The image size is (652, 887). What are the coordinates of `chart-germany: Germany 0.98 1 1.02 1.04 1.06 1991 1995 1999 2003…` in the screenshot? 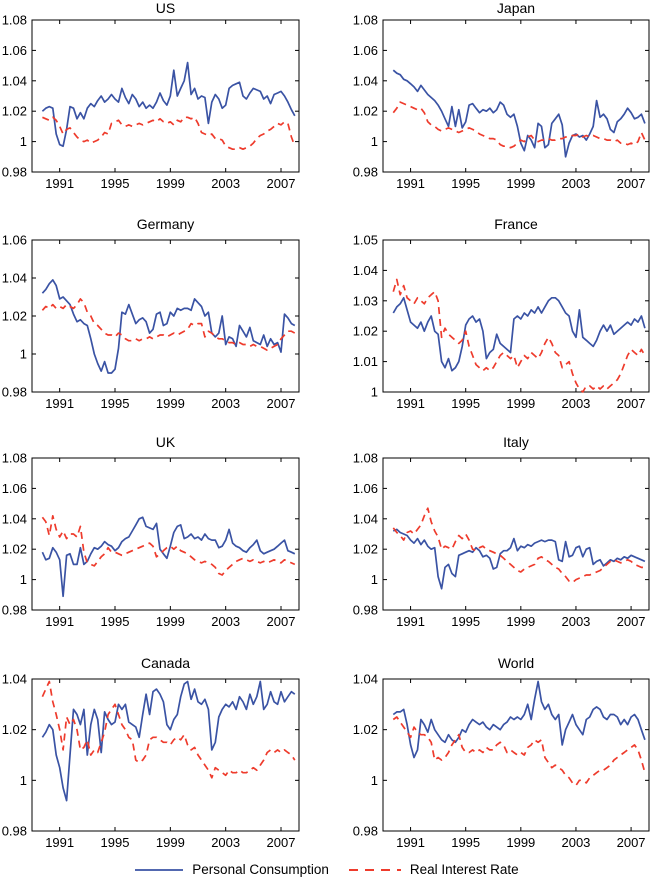 It's located at (163, 312).